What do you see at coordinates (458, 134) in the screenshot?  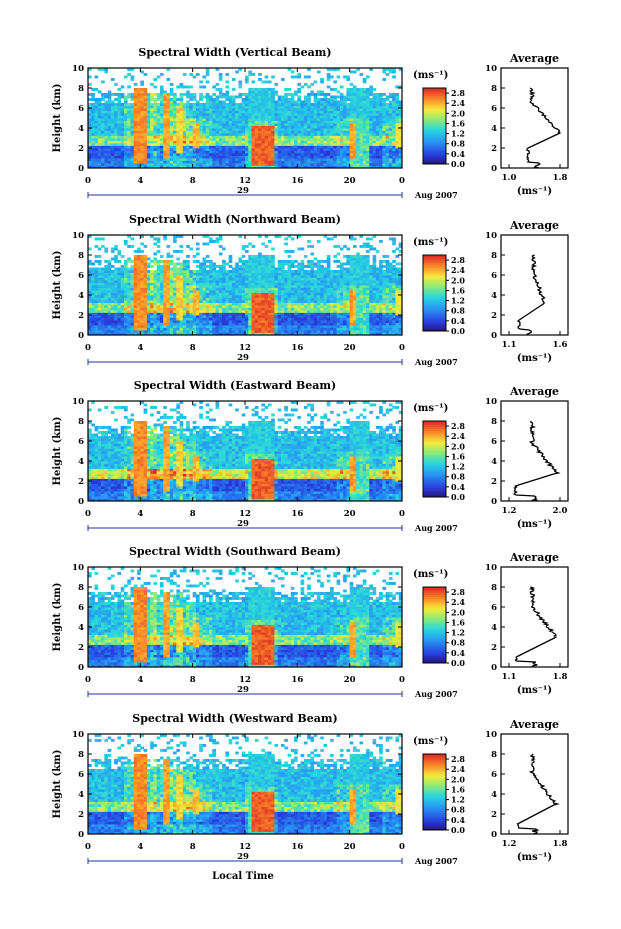 I see `colorbar-tick-label: 1.2` at bounding box center [458, 134].